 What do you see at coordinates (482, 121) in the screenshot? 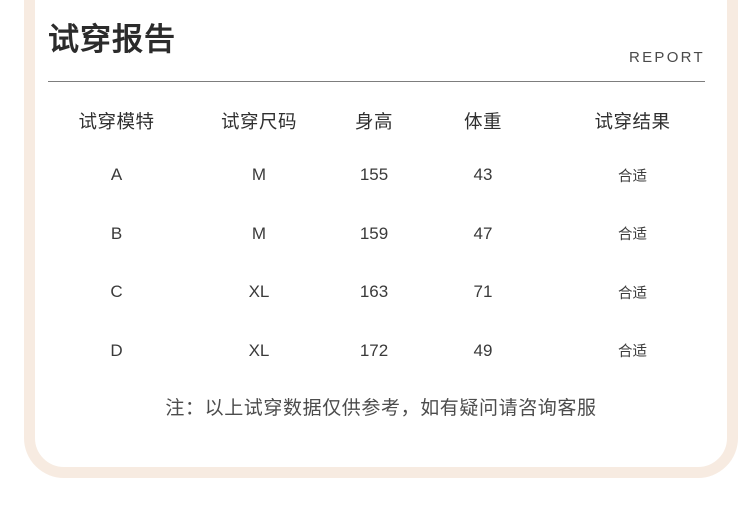
I see `column-header-weight: 体重` at bounding box center [482, 121].